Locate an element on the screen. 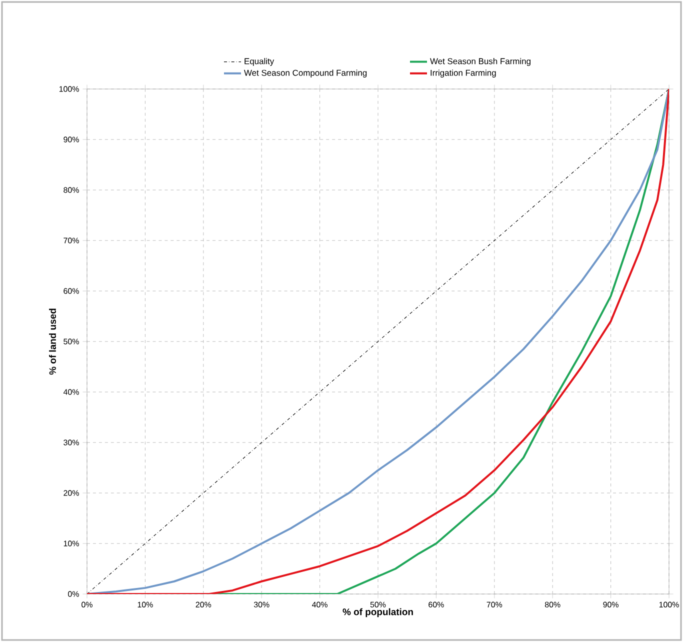 This screenshot has width=683, height=642. legend-label: Irrigation Farming is located at coordinates (463, 74).